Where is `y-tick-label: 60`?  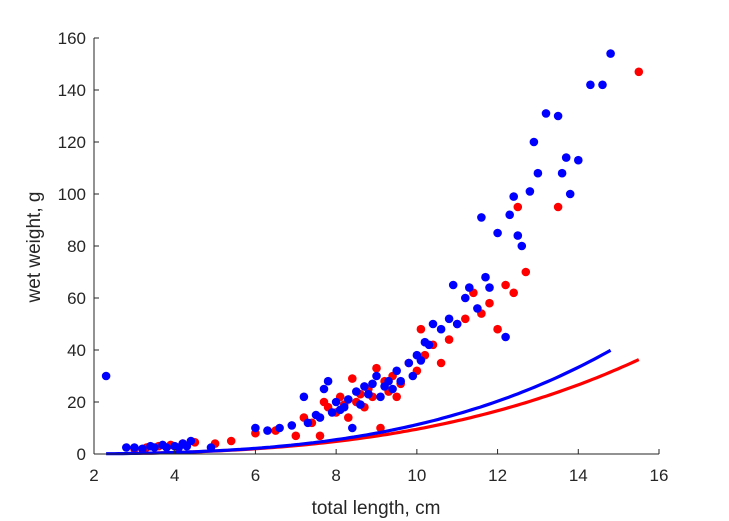
y-tick-label: 60 is located at coordinates (76, 298).